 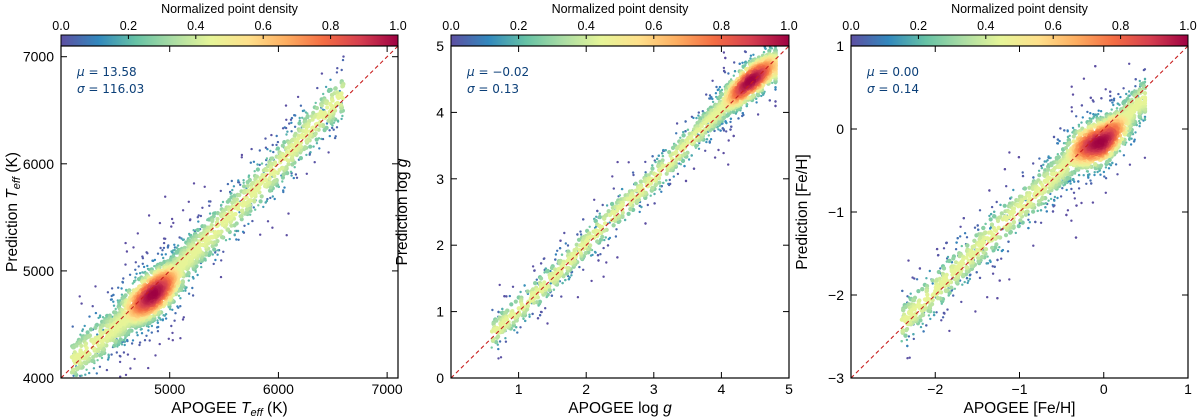 I want to click on mu-symbol: μ, so click(x=80, y=72).